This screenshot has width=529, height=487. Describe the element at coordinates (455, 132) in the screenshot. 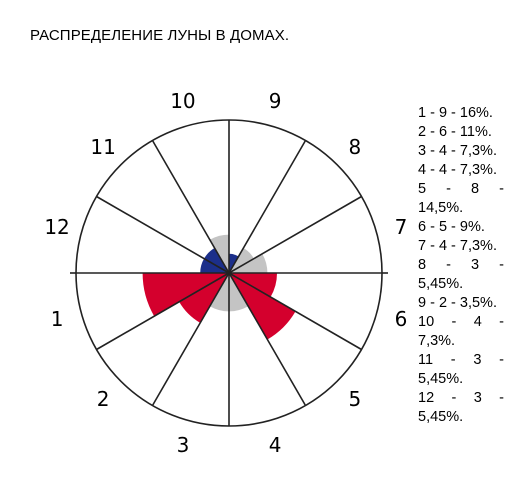

I see `legend-item: 2 - 6 - 11%.` at that location.